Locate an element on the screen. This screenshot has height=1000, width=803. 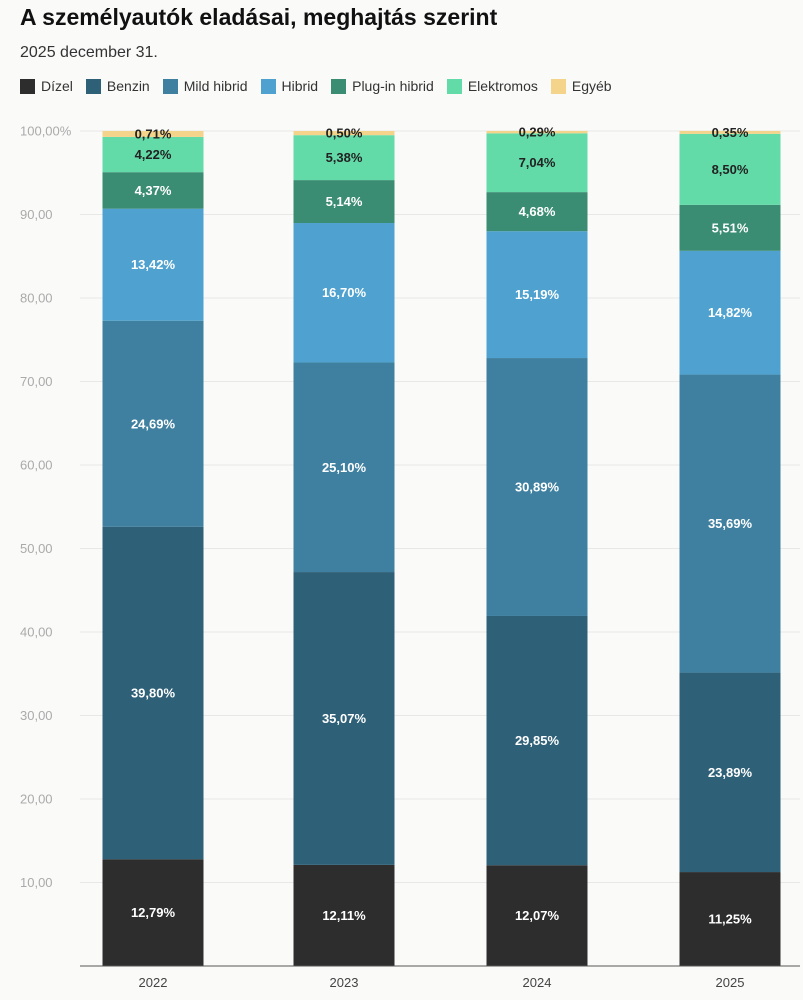
x-tick-label: 2024 is located at coordinates (537, 982).